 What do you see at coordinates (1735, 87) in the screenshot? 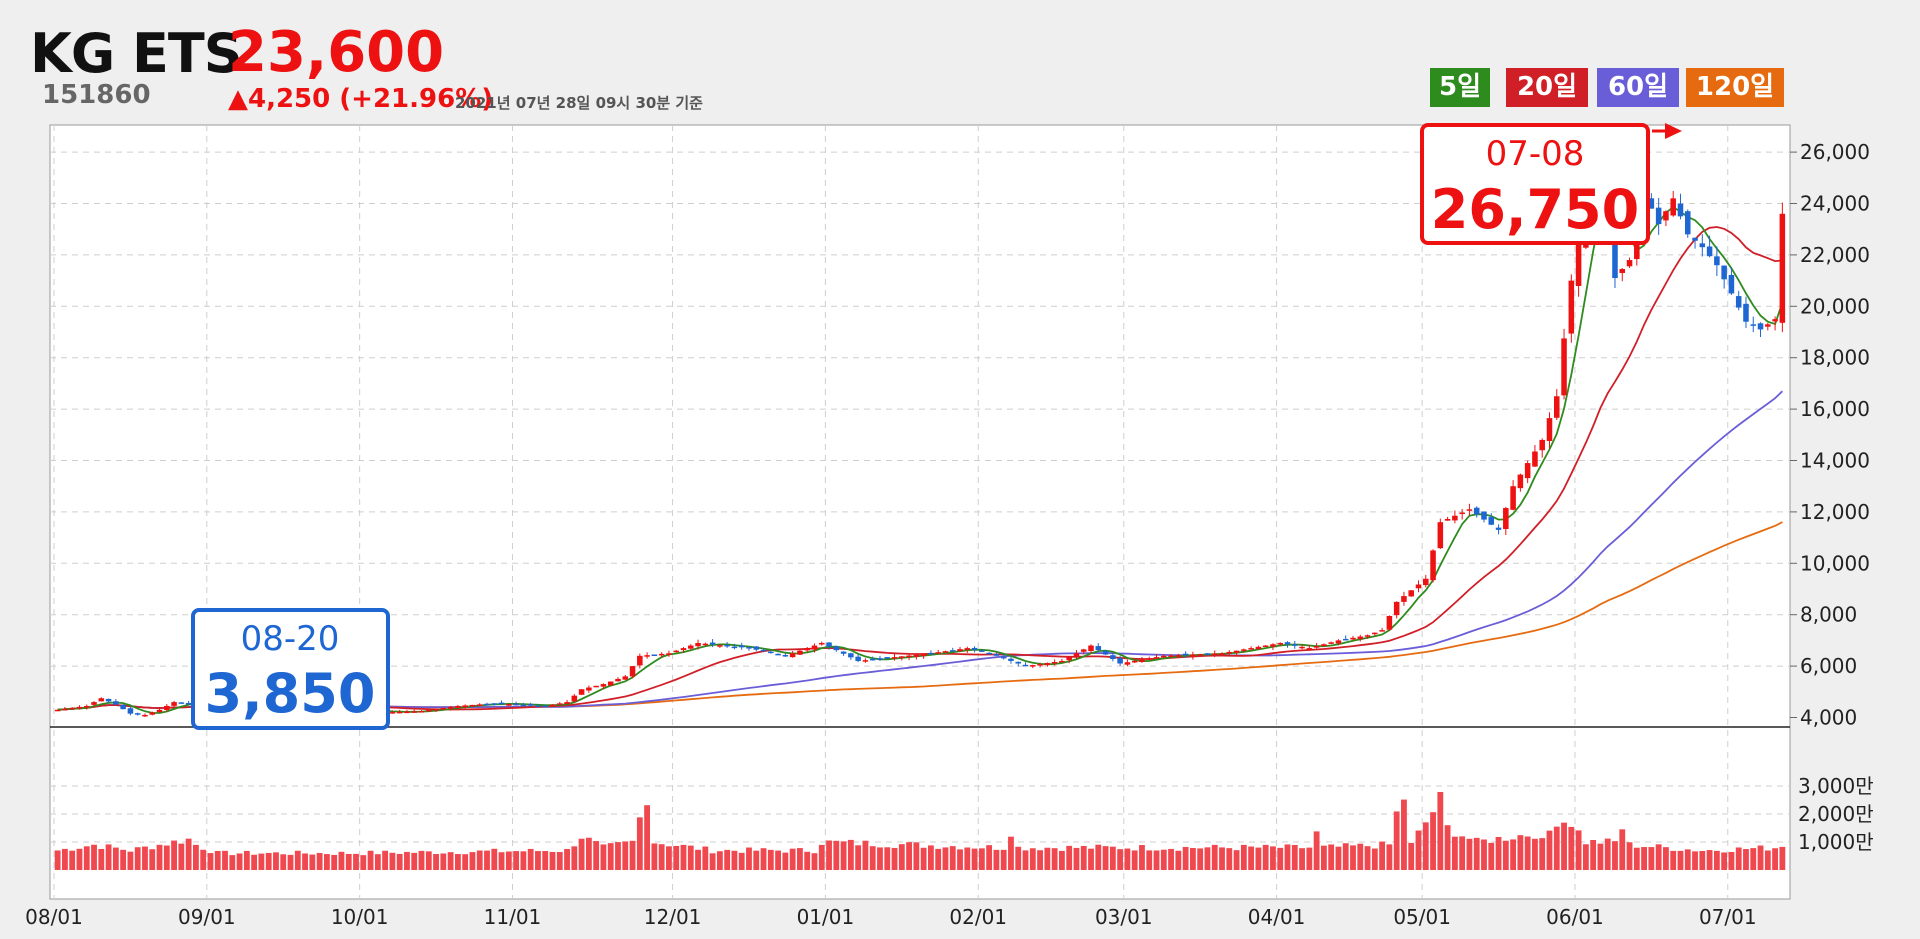
I see `ma-120-button: 120일` at bounding box center [1735, 87].